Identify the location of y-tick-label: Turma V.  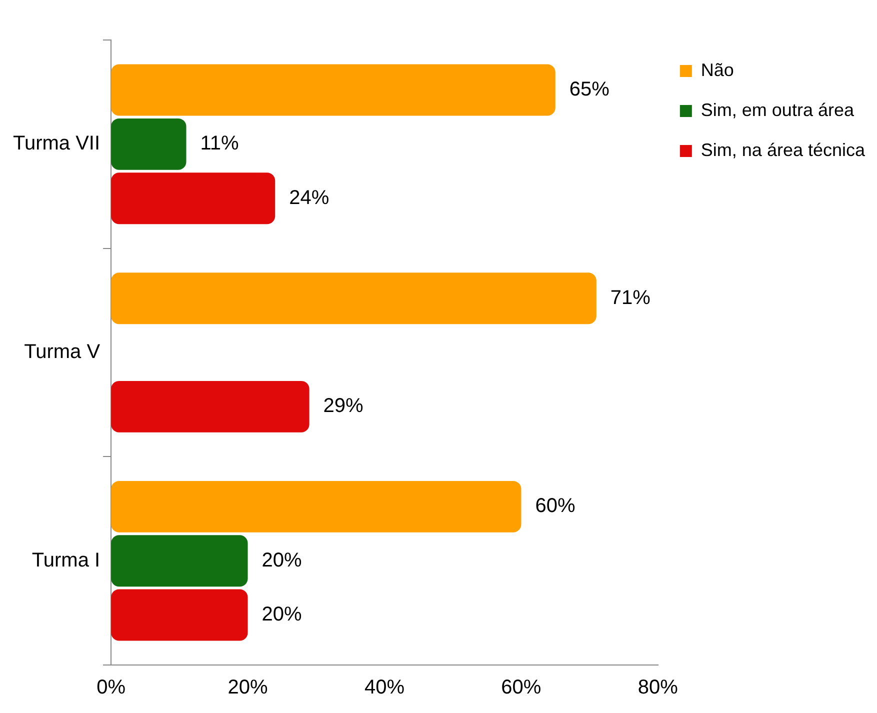
(62, 352).